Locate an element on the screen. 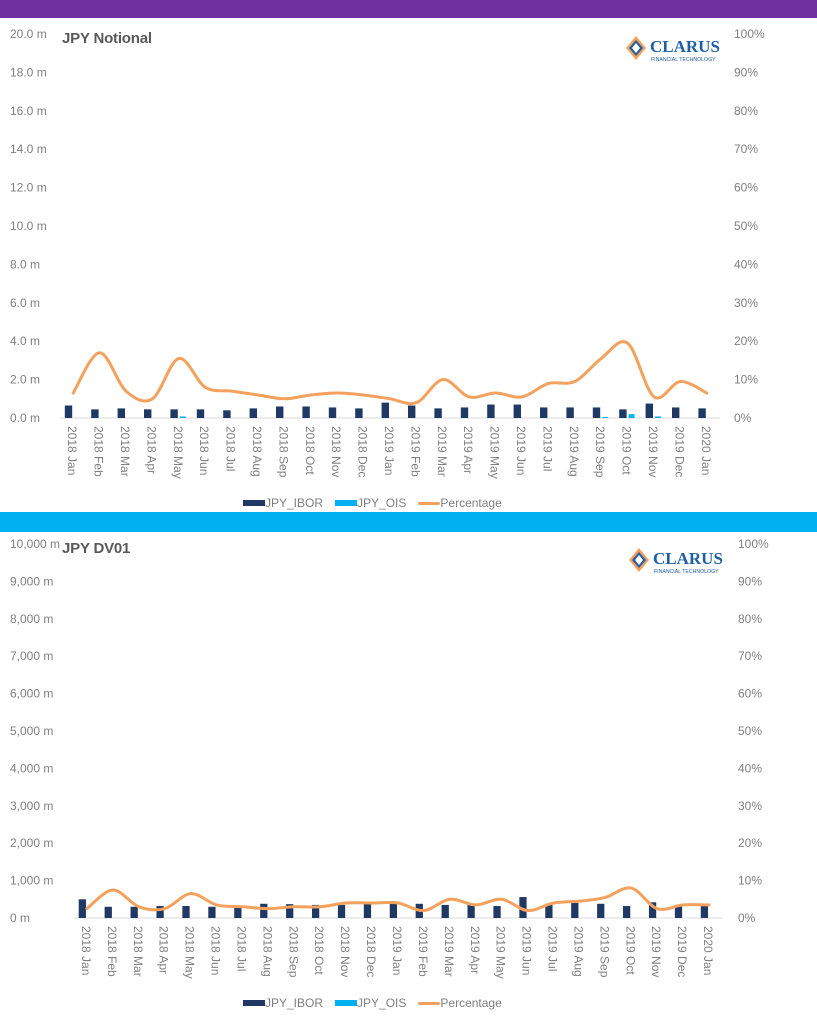 The image size is (817, 1024). legend-notional: JPY_IBOR JPY_OIS Percentage is located at coordinates (376, 503).